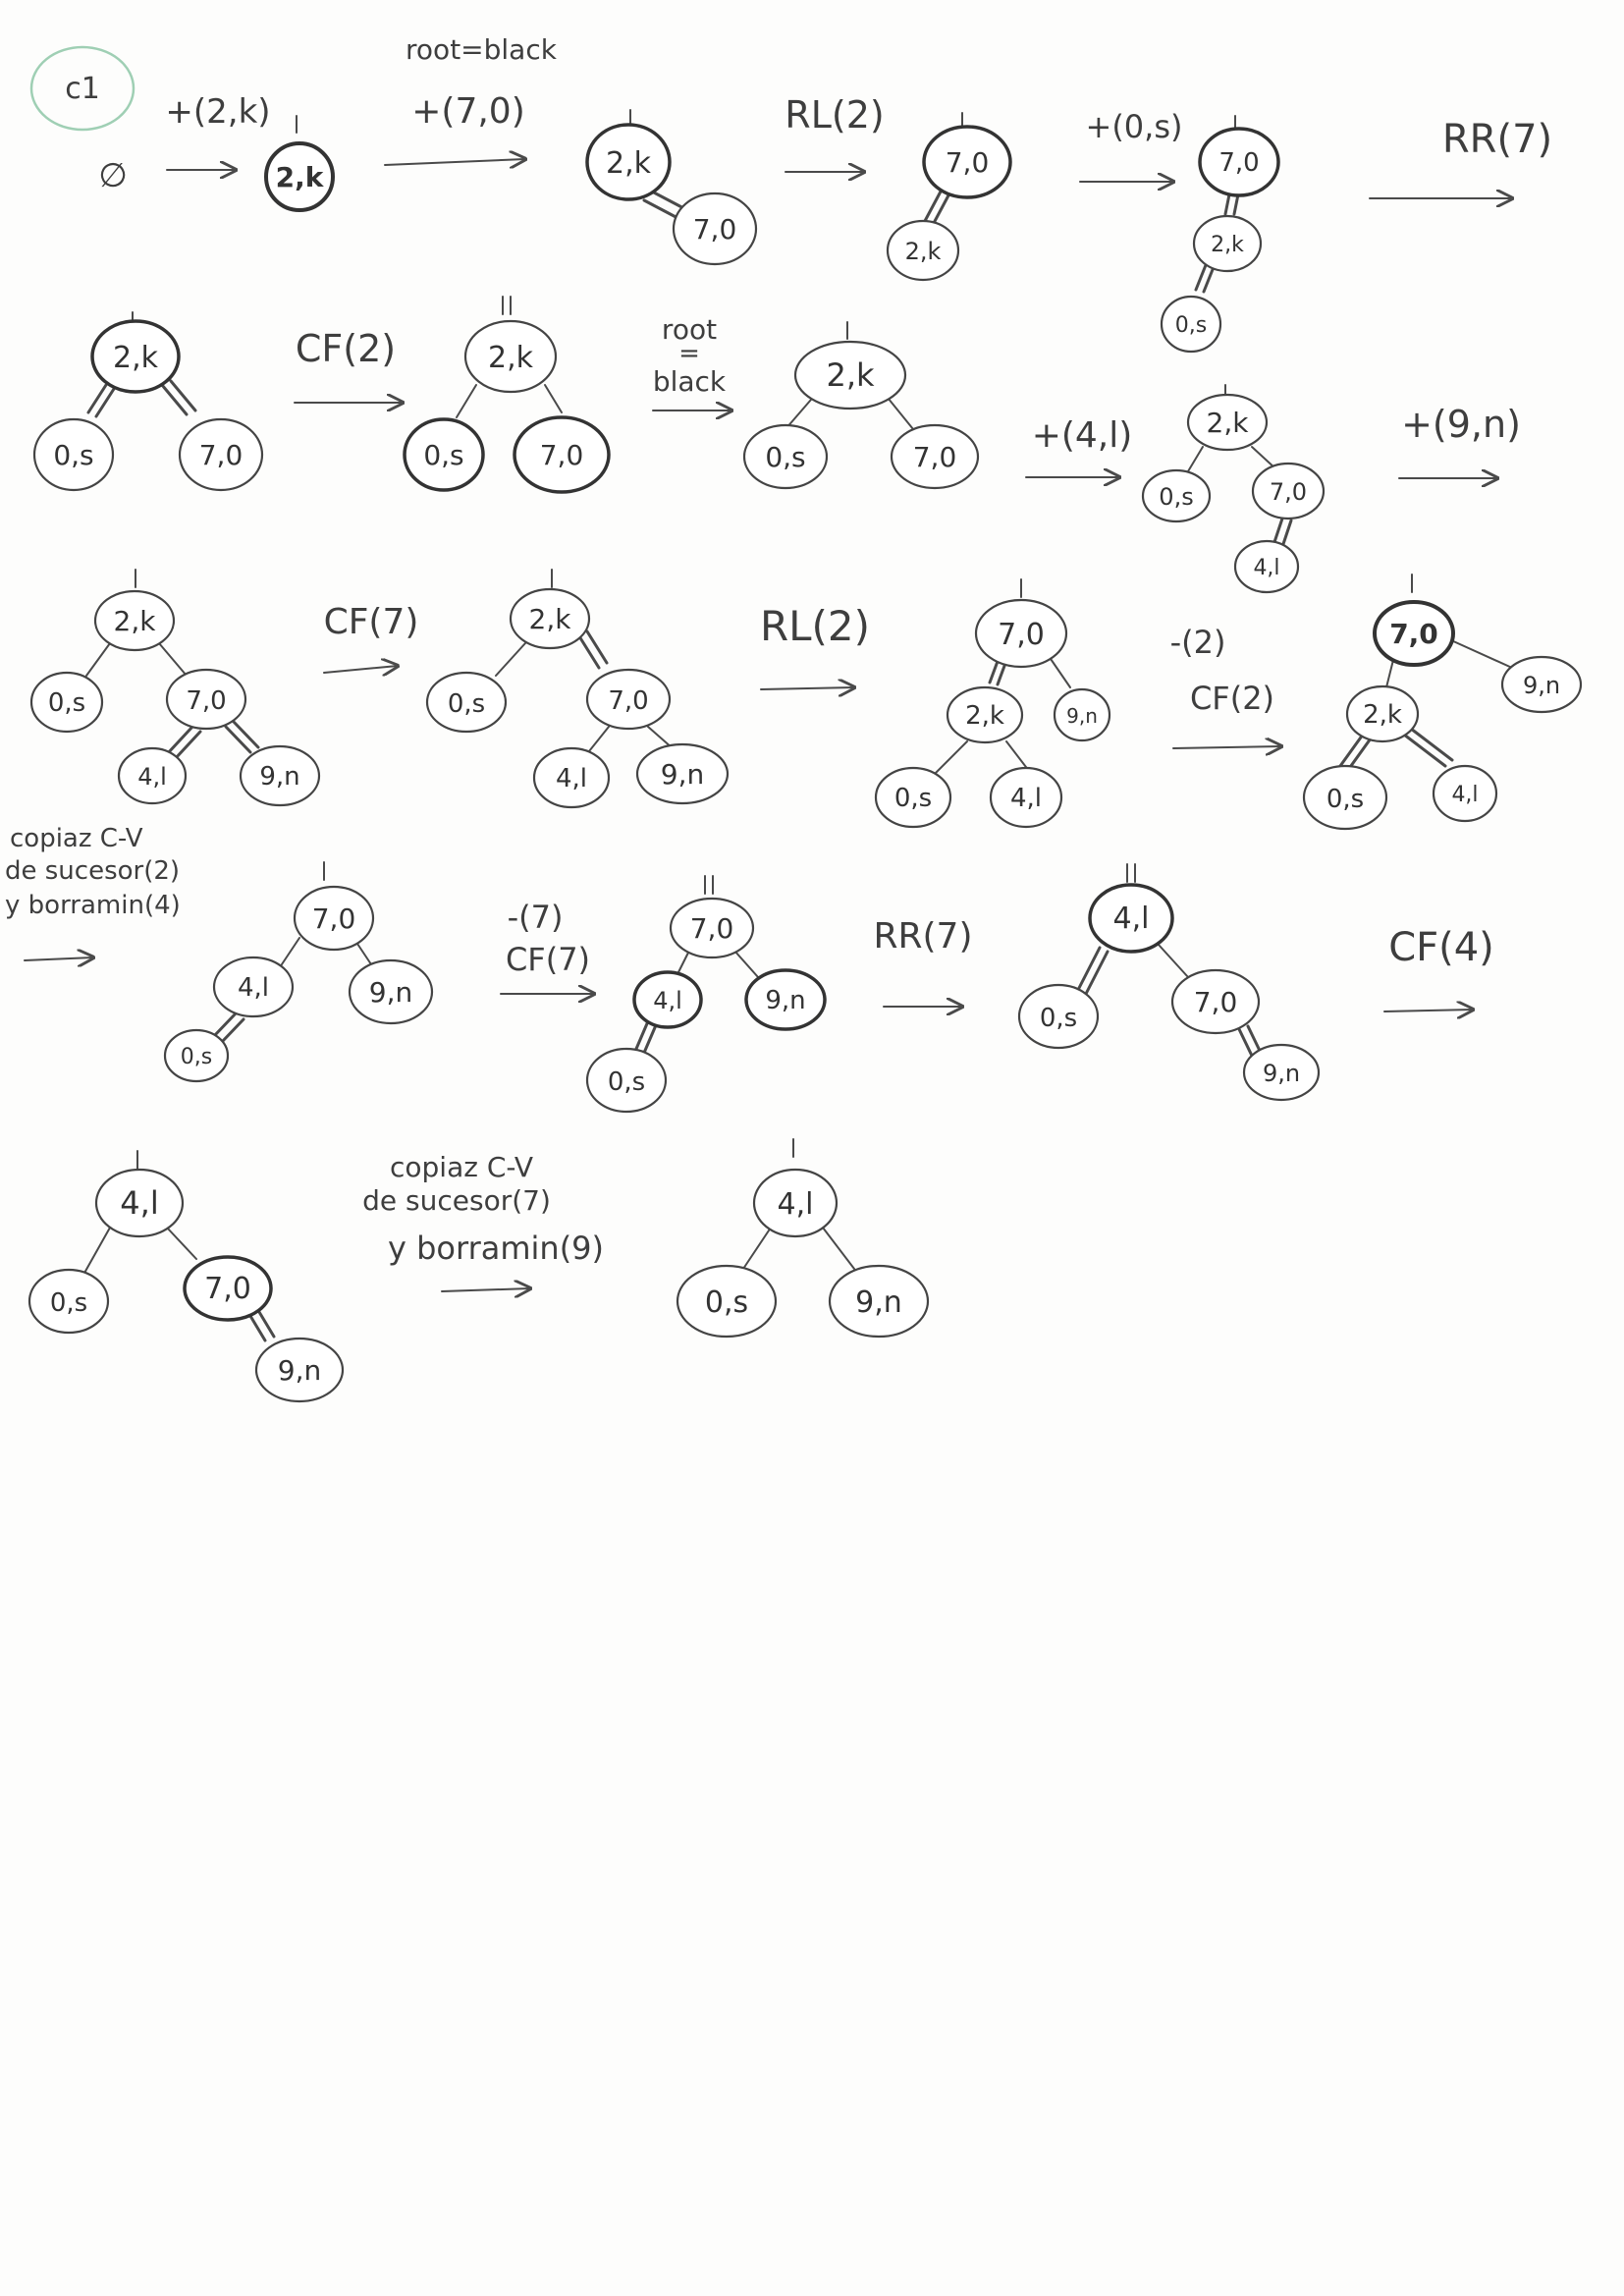 This screenshot has width=1624, height=2296. Describe the element at coordinates (690, 381) in the screenshot. I see `root-black-note-3: black` at that location.